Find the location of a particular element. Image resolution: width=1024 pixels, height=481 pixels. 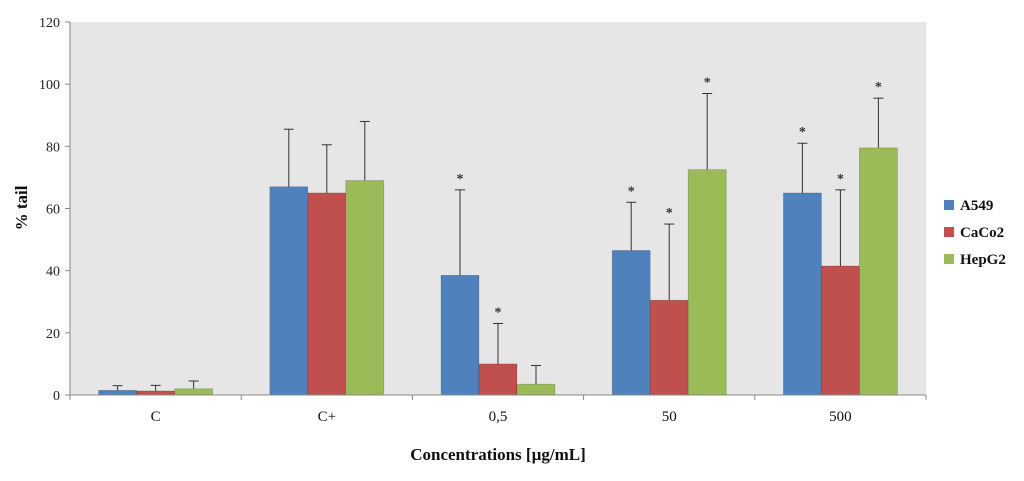

x-tick-label: C is located at coordinates (156, 417).